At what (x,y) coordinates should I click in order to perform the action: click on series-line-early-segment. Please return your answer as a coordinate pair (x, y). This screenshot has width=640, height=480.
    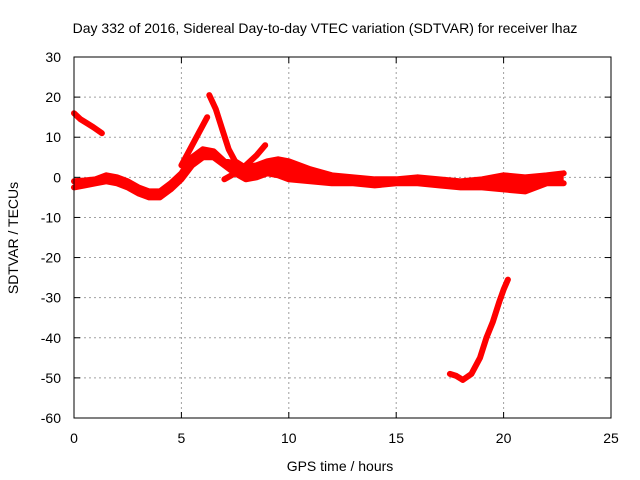
    Looking at the image, I should click on (88, 123).